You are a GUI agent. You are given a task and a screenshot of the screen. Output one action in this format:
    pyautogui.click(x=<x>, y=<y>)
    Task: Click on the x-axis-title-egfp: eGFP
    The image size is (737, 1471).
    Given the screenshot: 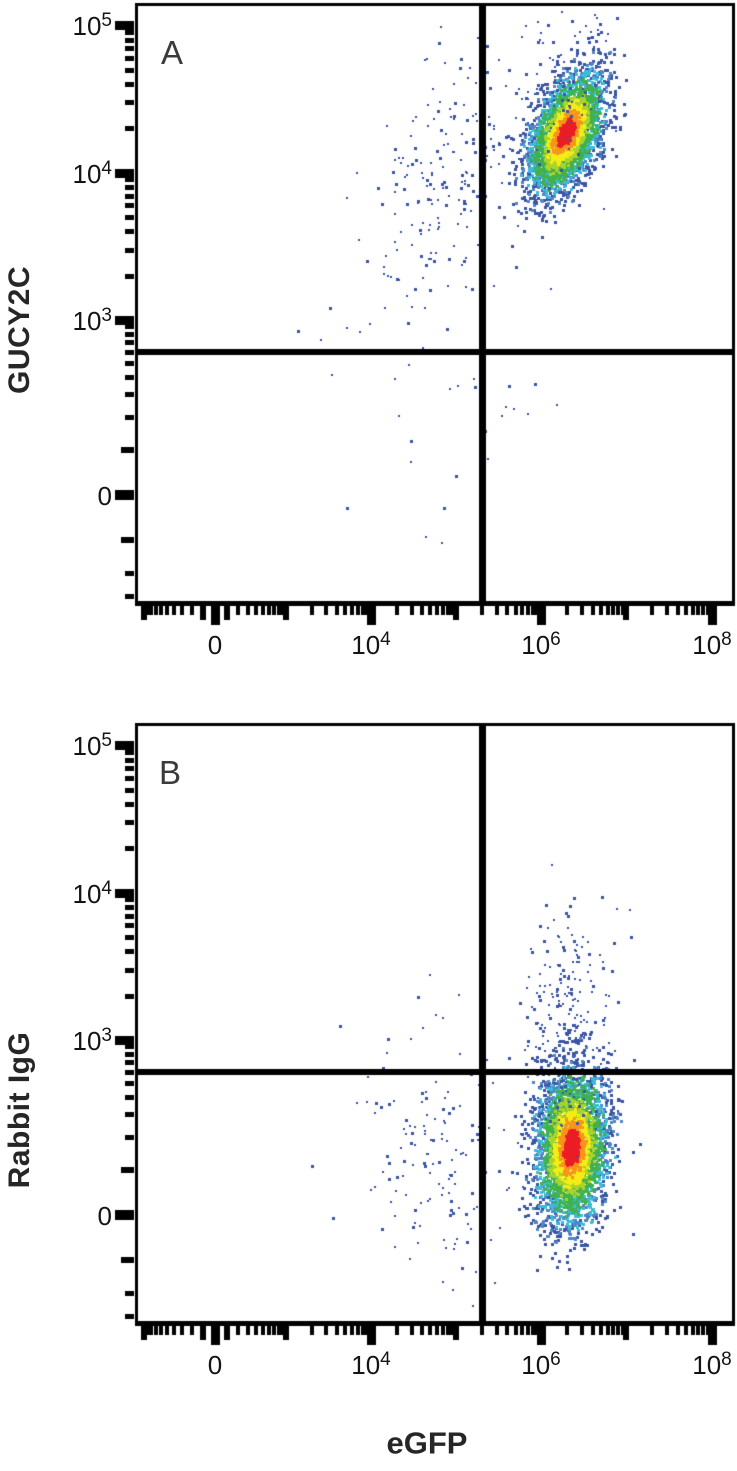 What is the action you would take?
    pyautogui.click(x=427, y=1443)
    